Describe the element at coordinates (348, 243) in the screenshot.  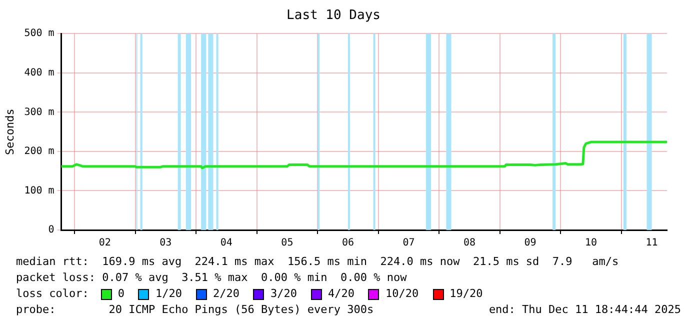
I see `x-tick-label: 06` at that location.